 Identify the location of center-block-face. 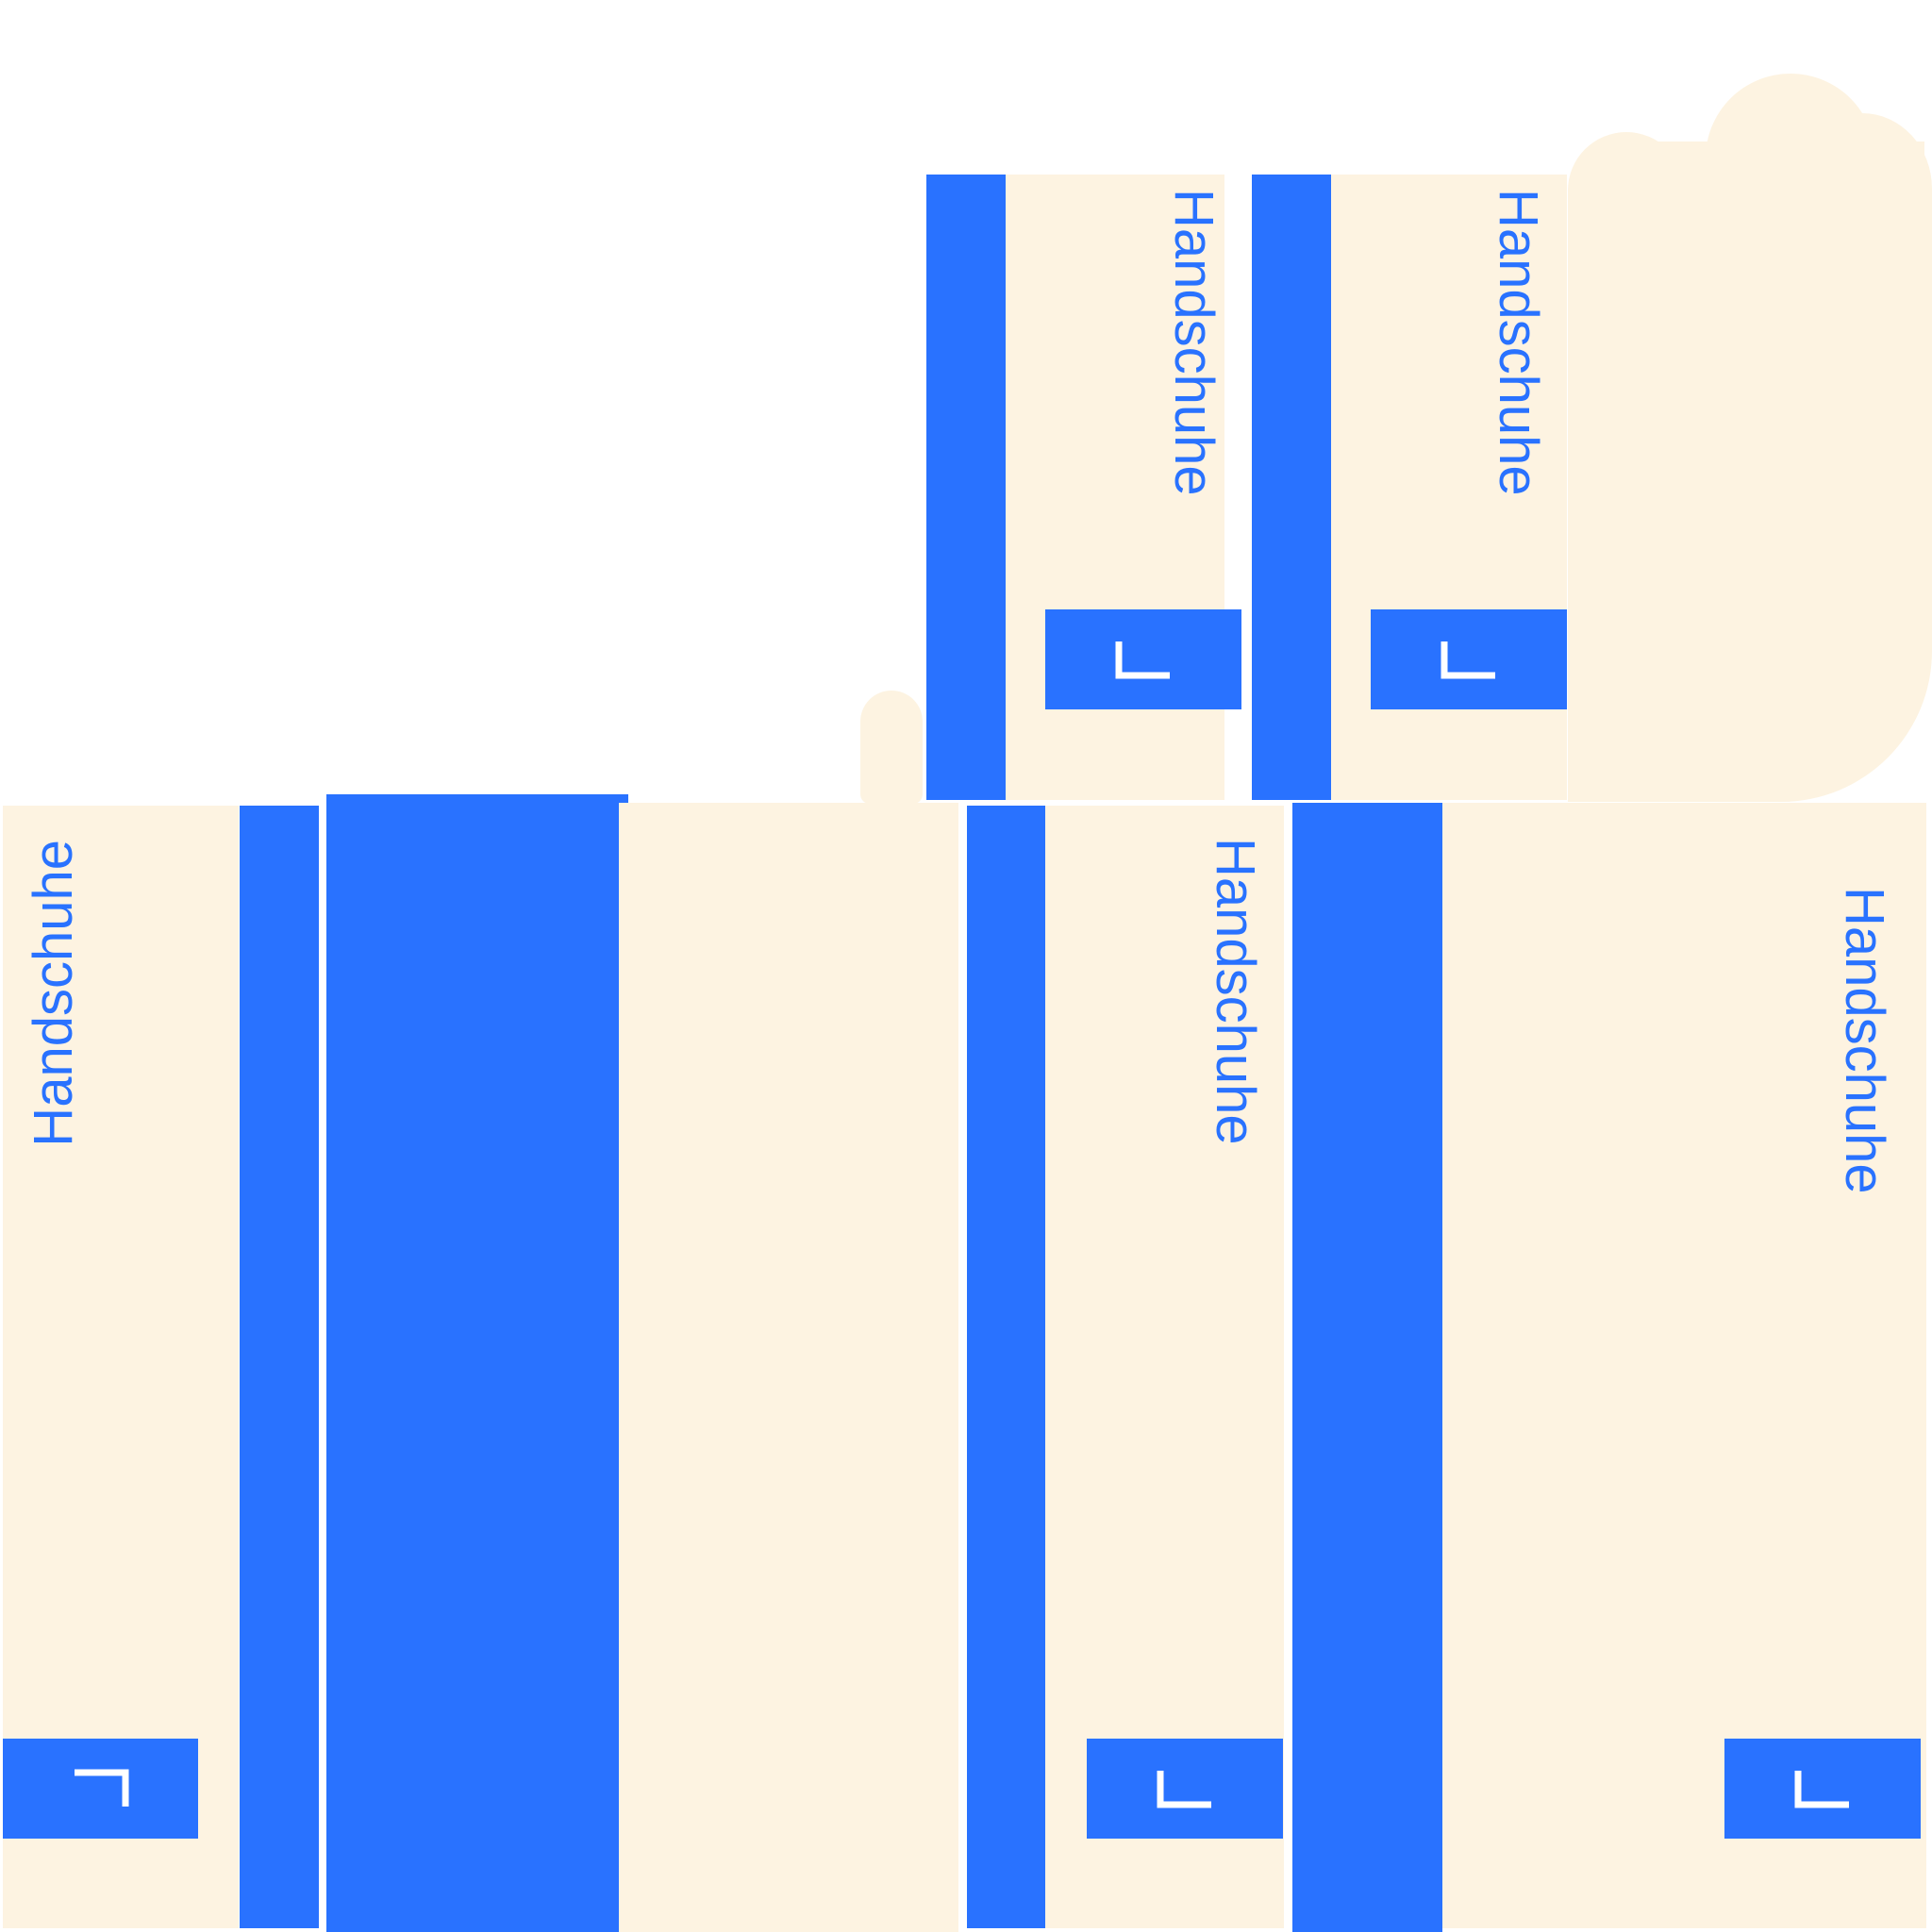
(789, 1368).